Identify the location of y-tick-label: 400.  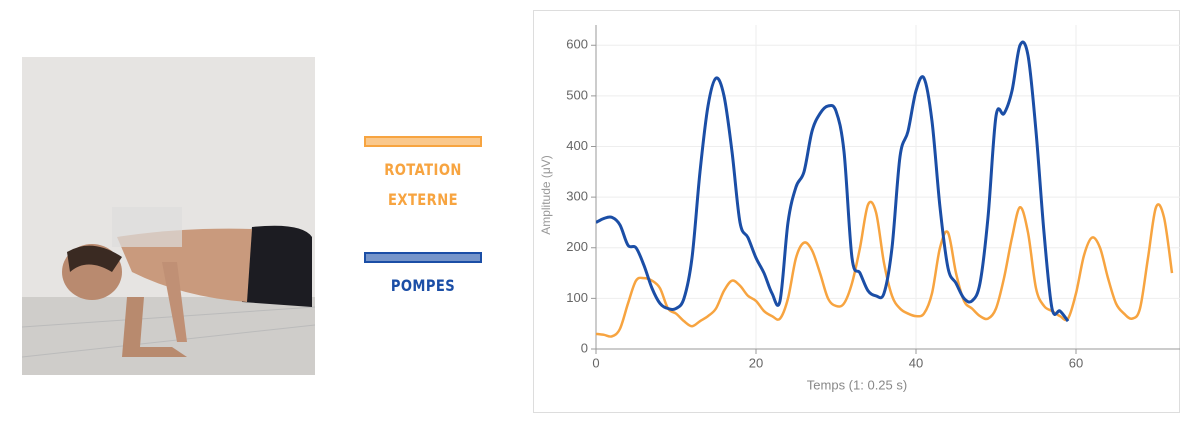
(577, 145).